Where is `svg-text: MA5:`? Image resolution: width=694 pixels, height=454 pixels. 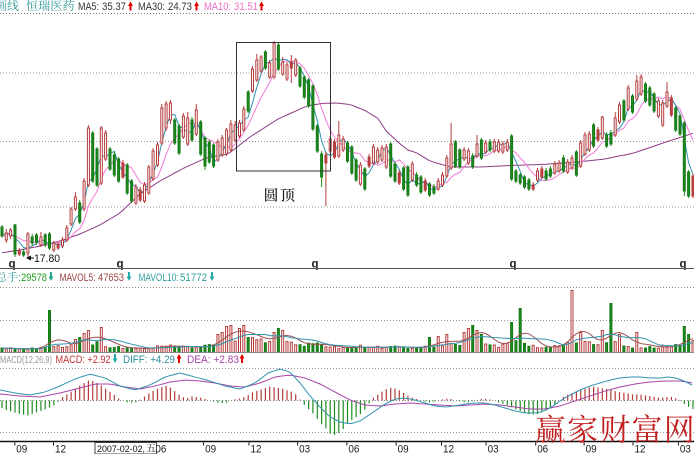
svg-text: MA5: is located at coordinates (88, 7).